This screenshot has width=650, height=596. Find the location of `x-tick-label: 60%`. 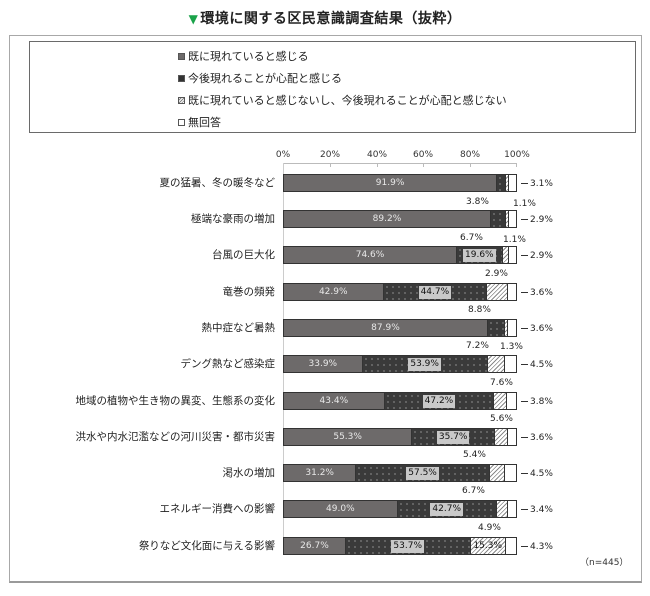

x-tick-label: 60% is located at coordinates (423, 155).